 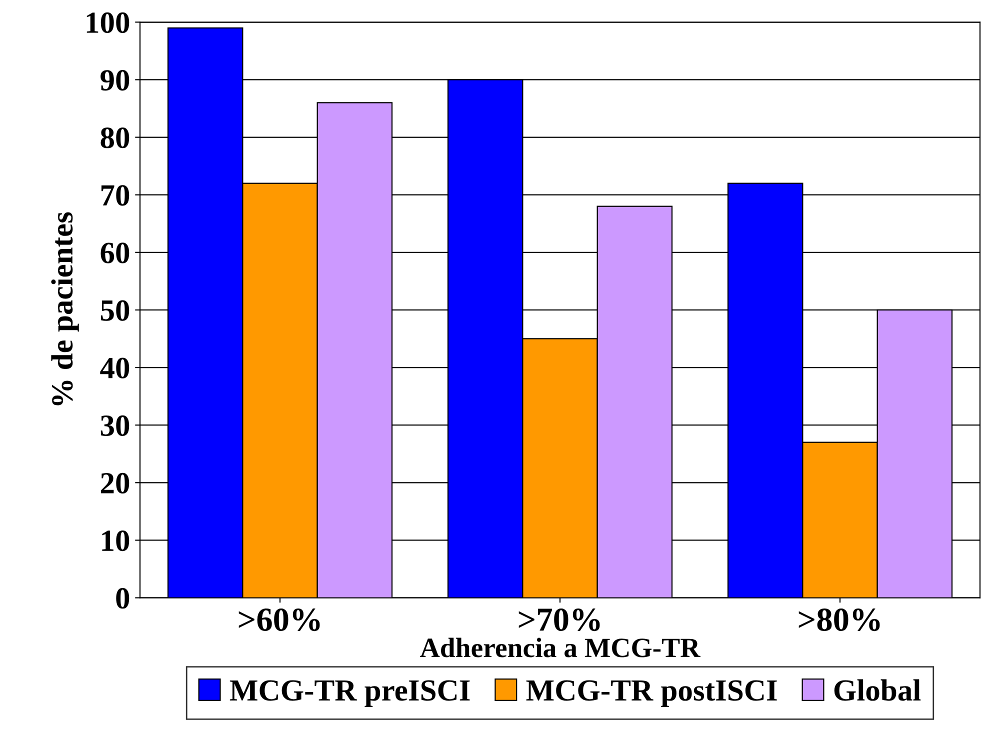 What do you see at coordinates (560, 648) in the screenshot?
I see `x-axis-title: Adherencia a MCG-TR` at bounding box center [560, 648].